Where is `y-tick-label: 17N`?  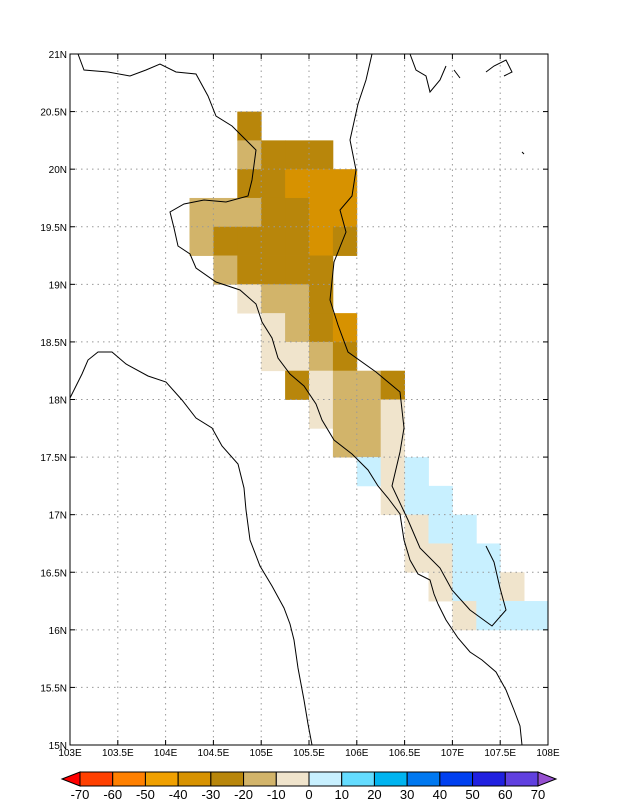
y-tick-label: 17N is located at coordinates (58, 516).